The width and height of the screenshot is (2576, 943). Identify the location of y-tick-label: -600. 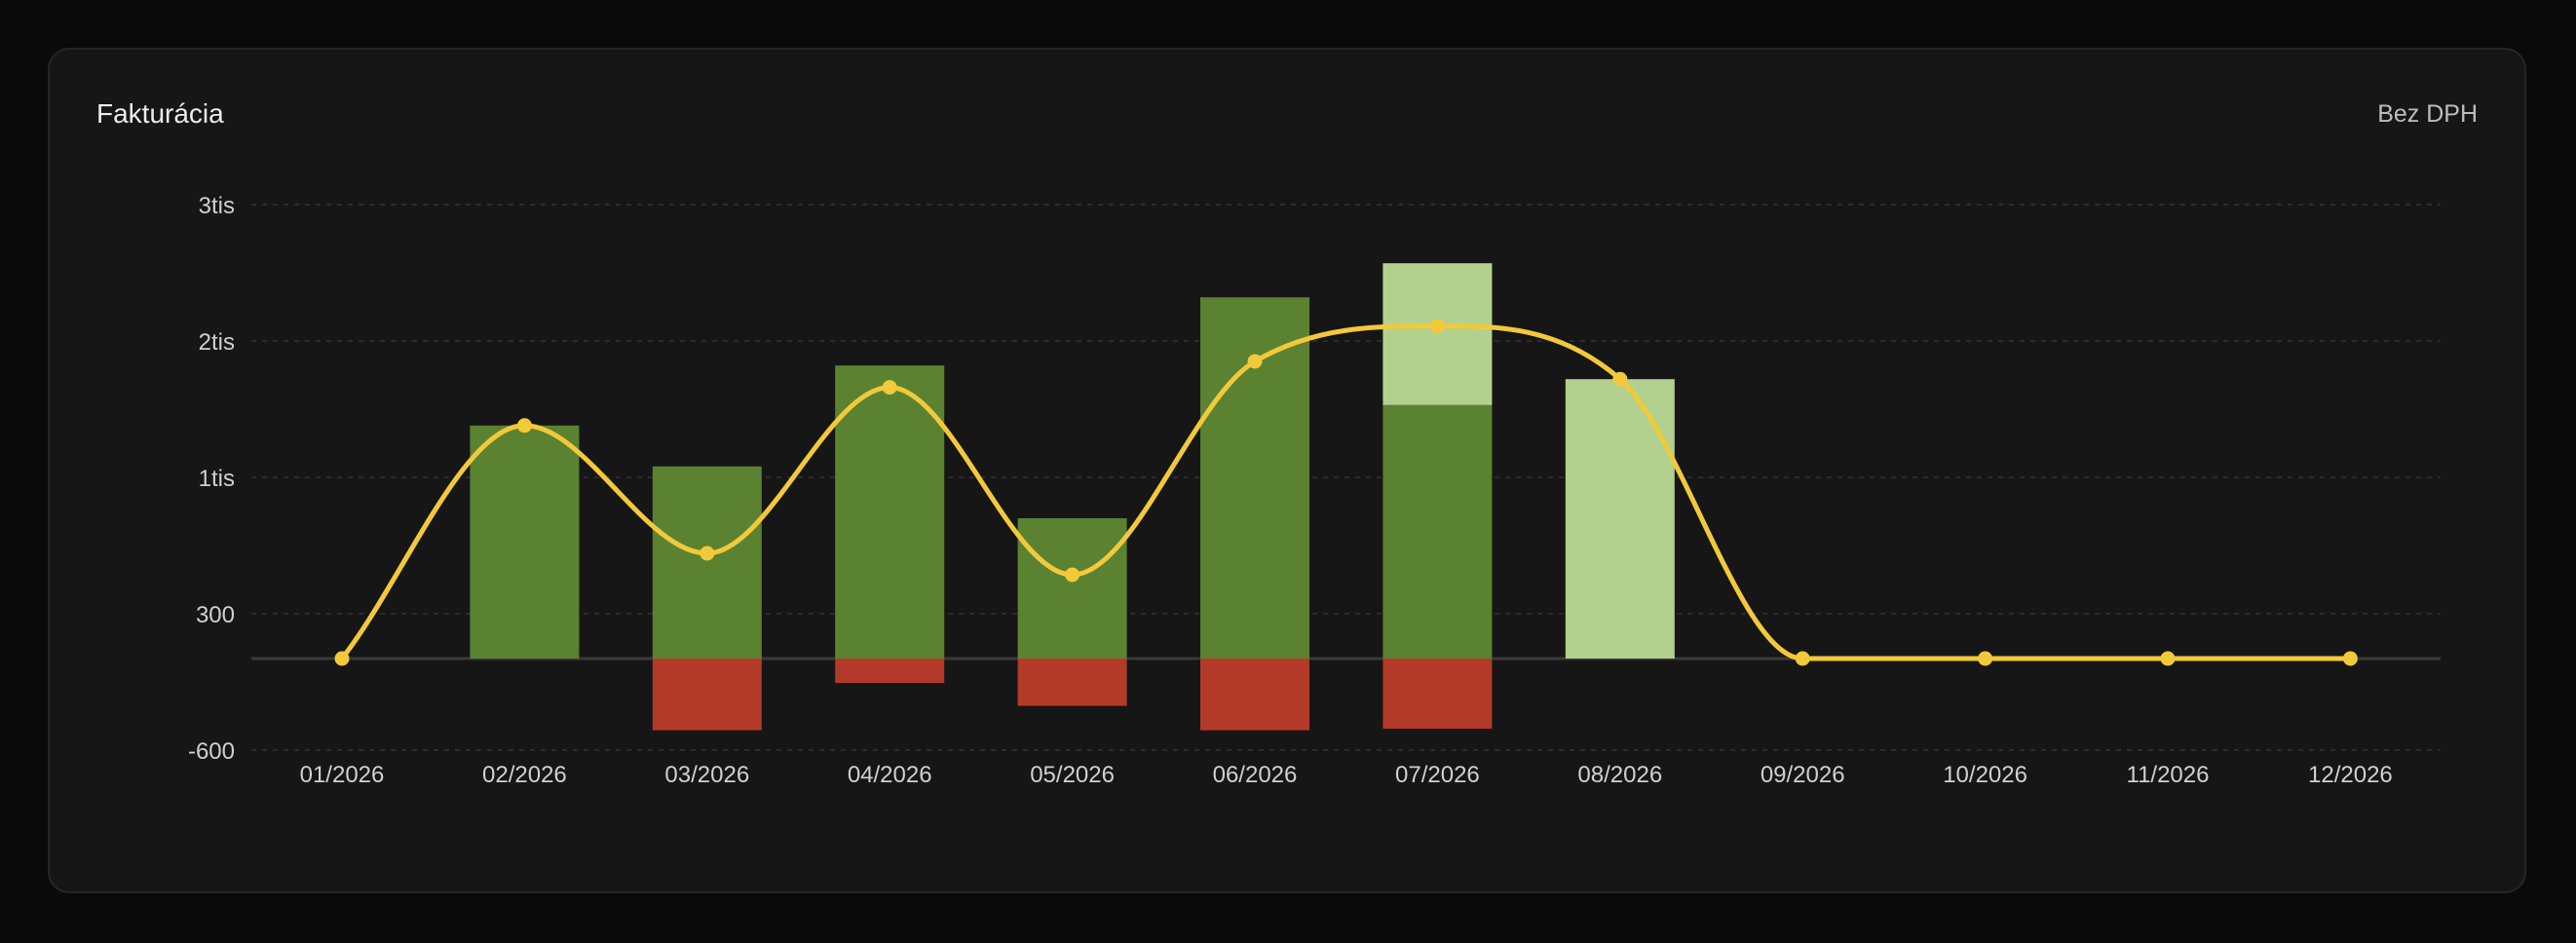
(211, 751).